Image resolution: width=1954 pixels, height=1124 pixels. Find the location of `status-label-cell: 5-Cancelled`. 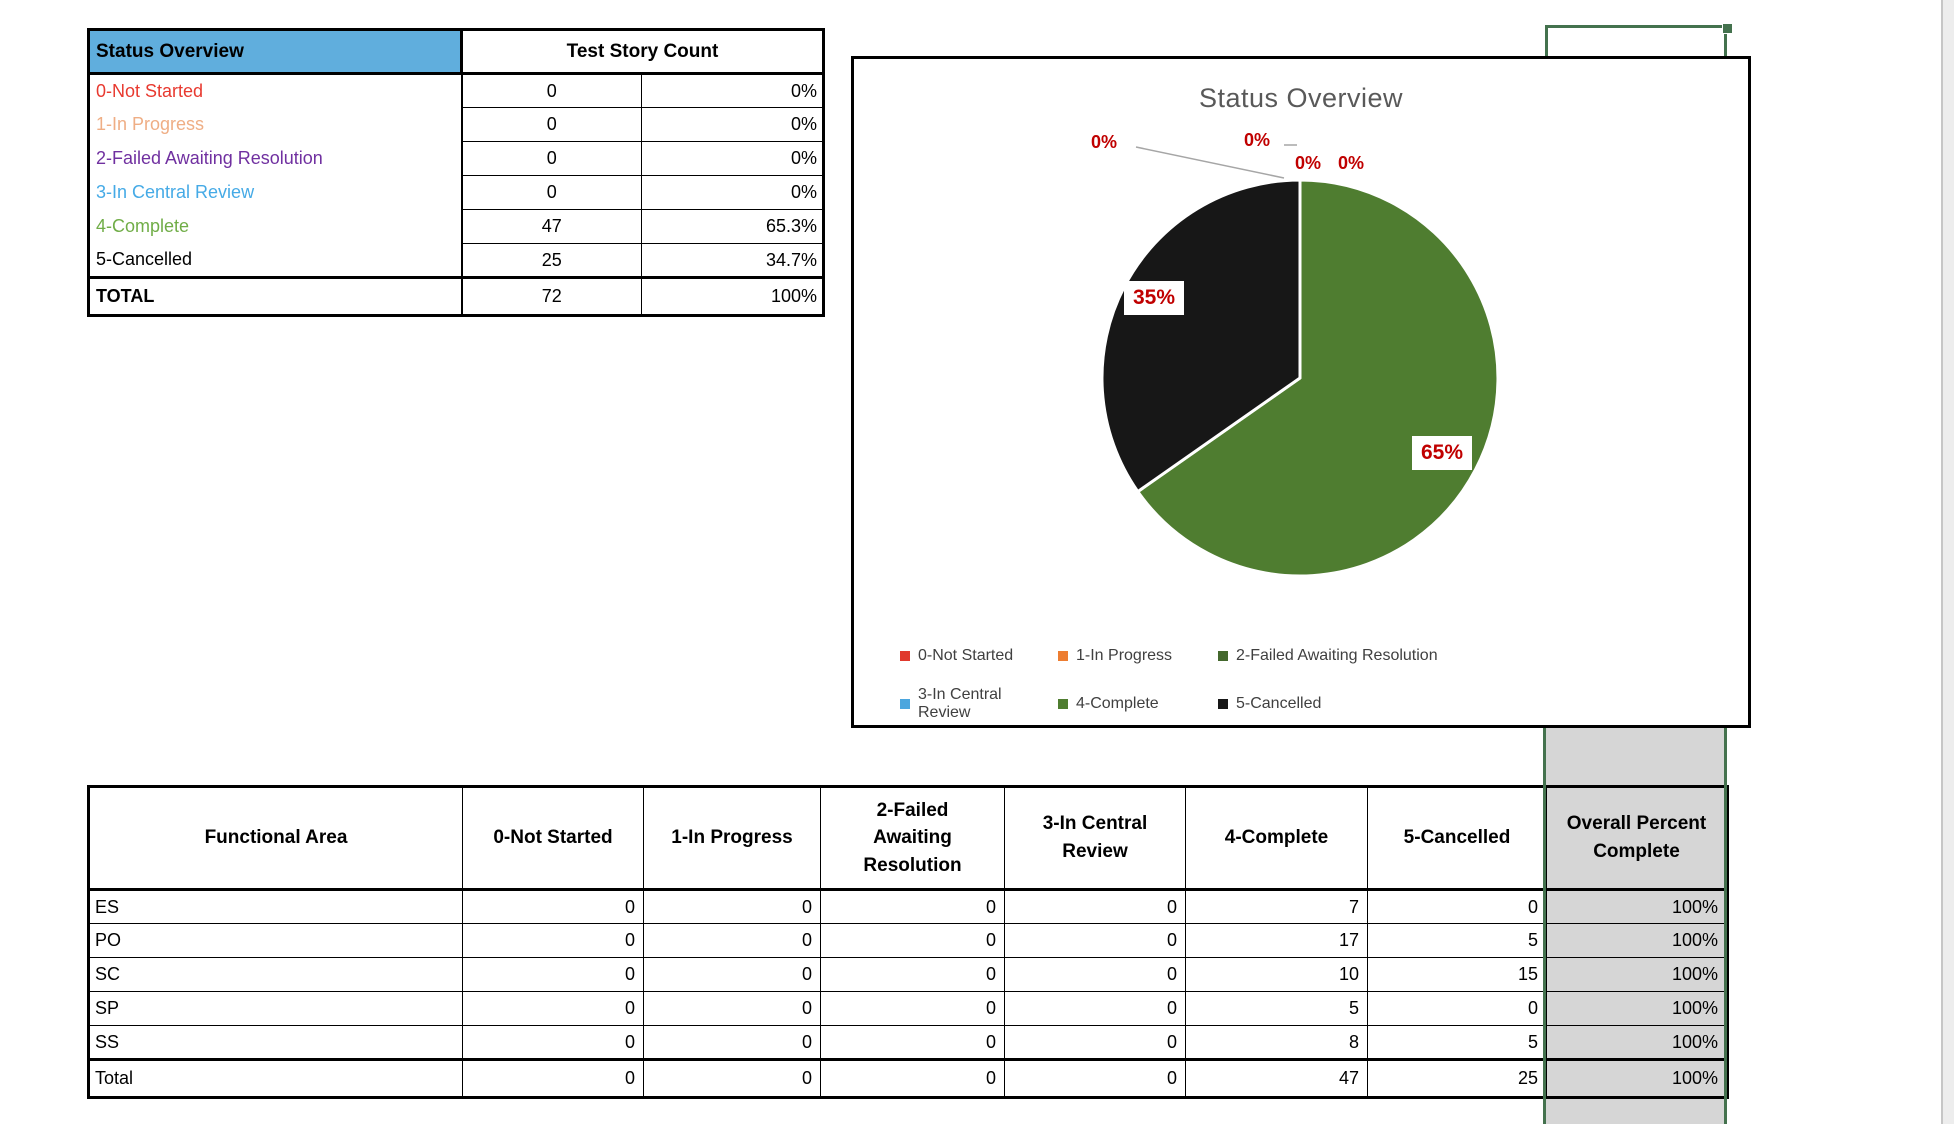

status-label-cell: 5-Cancelled is located at coordinates (275, 260).